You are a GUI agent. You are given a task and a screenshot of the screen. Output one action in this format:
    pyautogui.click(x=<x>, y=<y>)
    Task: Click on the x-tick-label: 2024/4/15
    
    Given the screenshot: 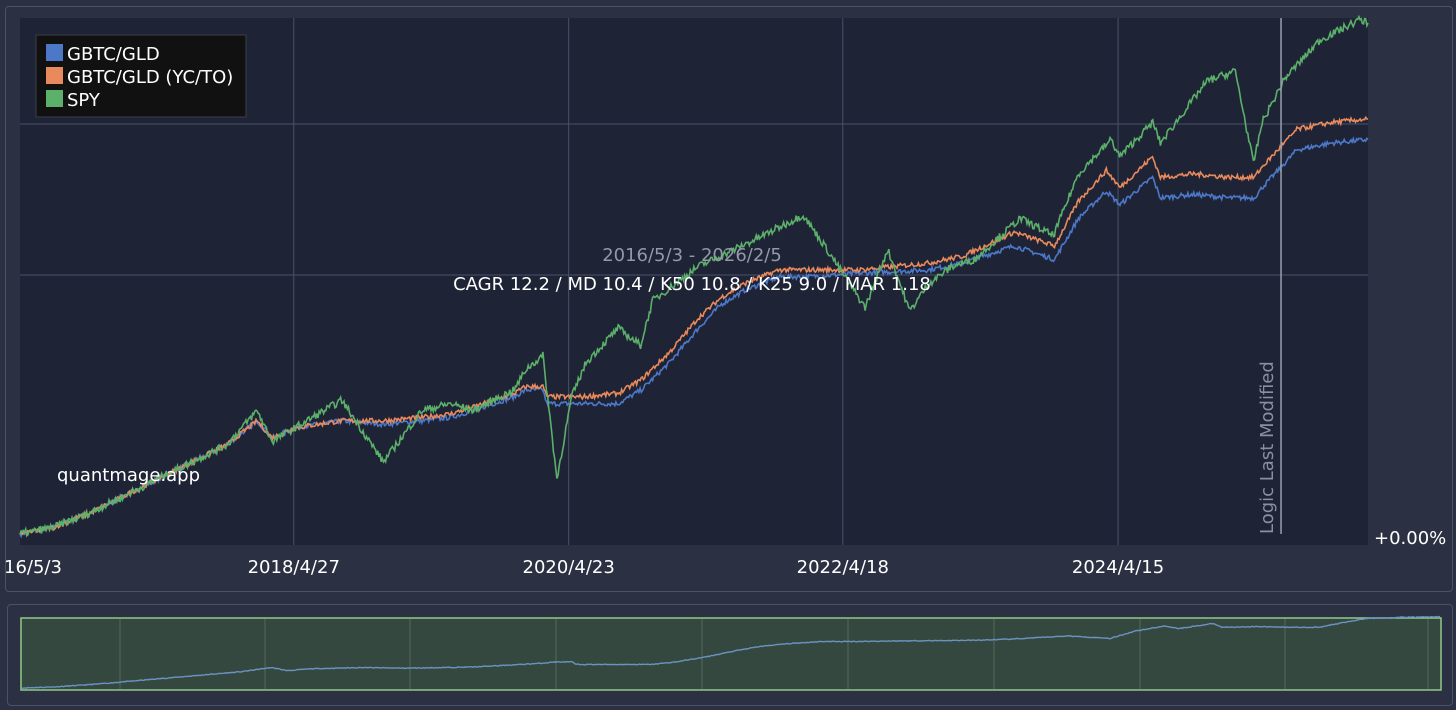 What is the action you would take?
    pyautogui.click(x=1118, y=567)
    